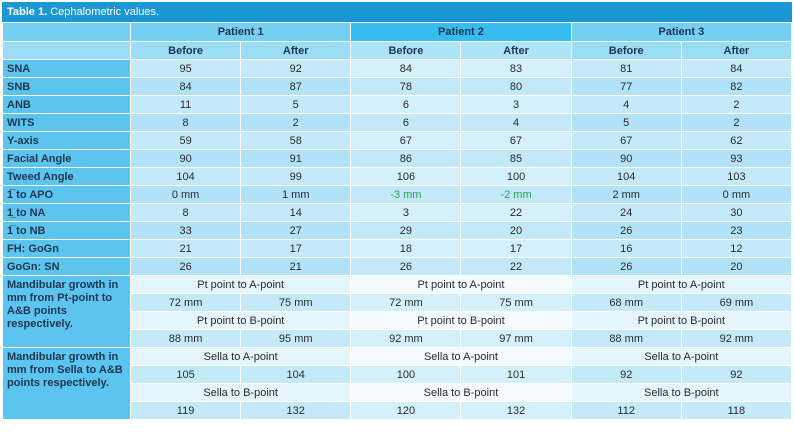 This screenshot has height=432, width=794. What do you see at coordinates (736, 302) in the screenshot?
I see `value-cell: 69 mm` at bounding box center [736, 302].